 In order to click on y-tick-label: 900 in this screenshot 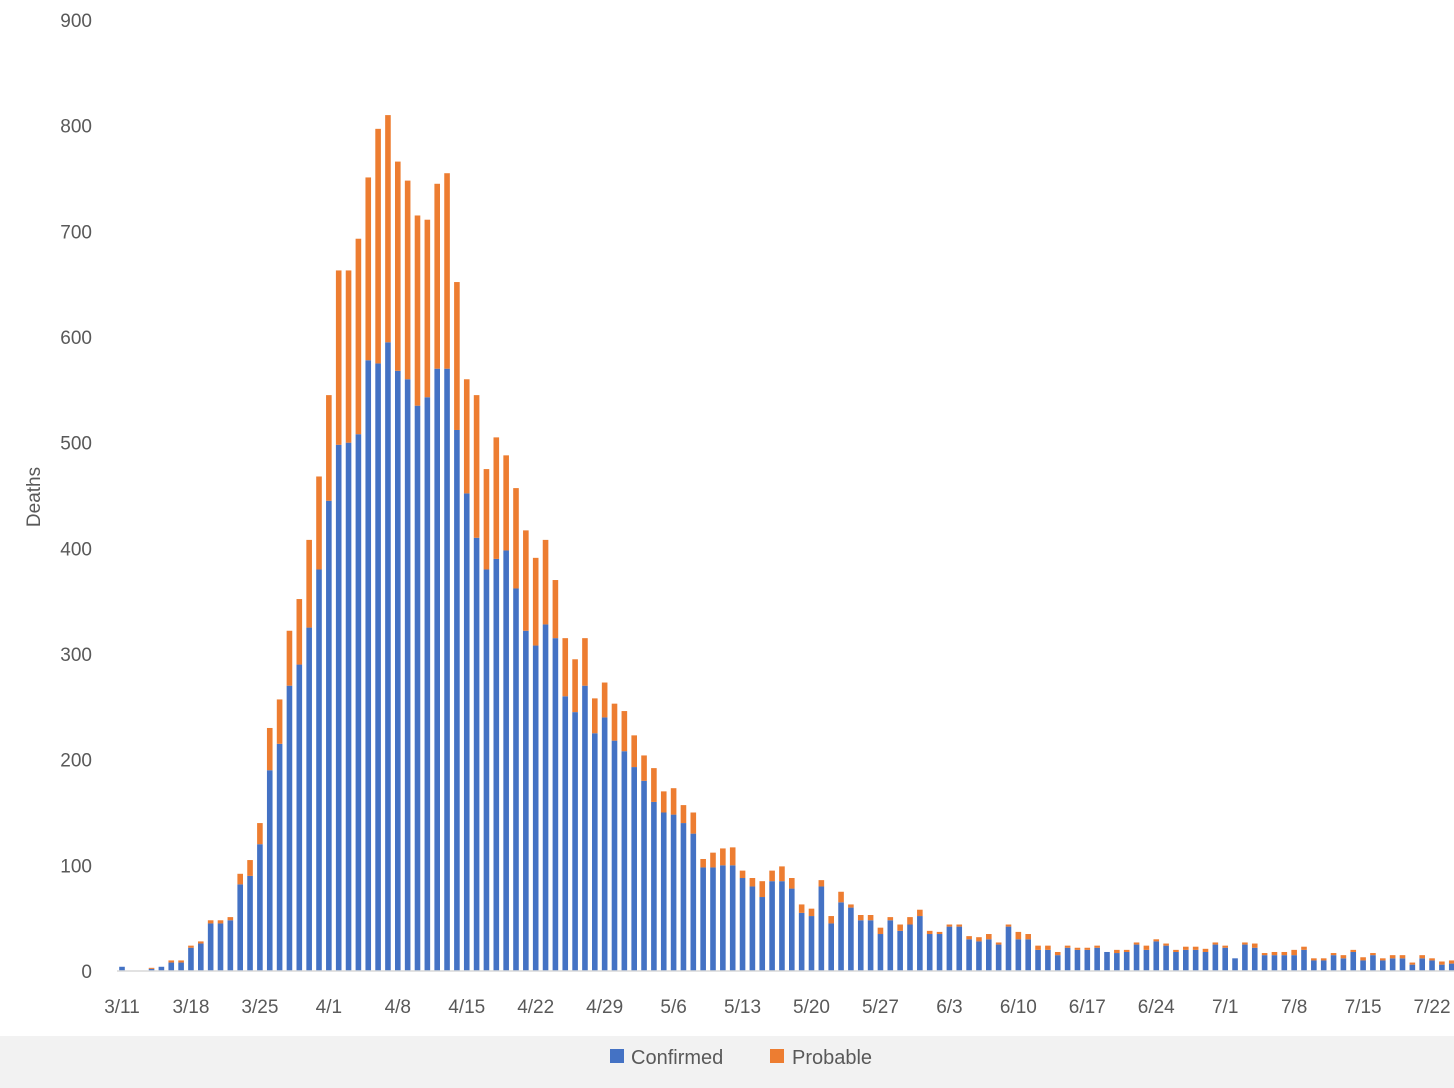, I will do `click(76, 21)`.